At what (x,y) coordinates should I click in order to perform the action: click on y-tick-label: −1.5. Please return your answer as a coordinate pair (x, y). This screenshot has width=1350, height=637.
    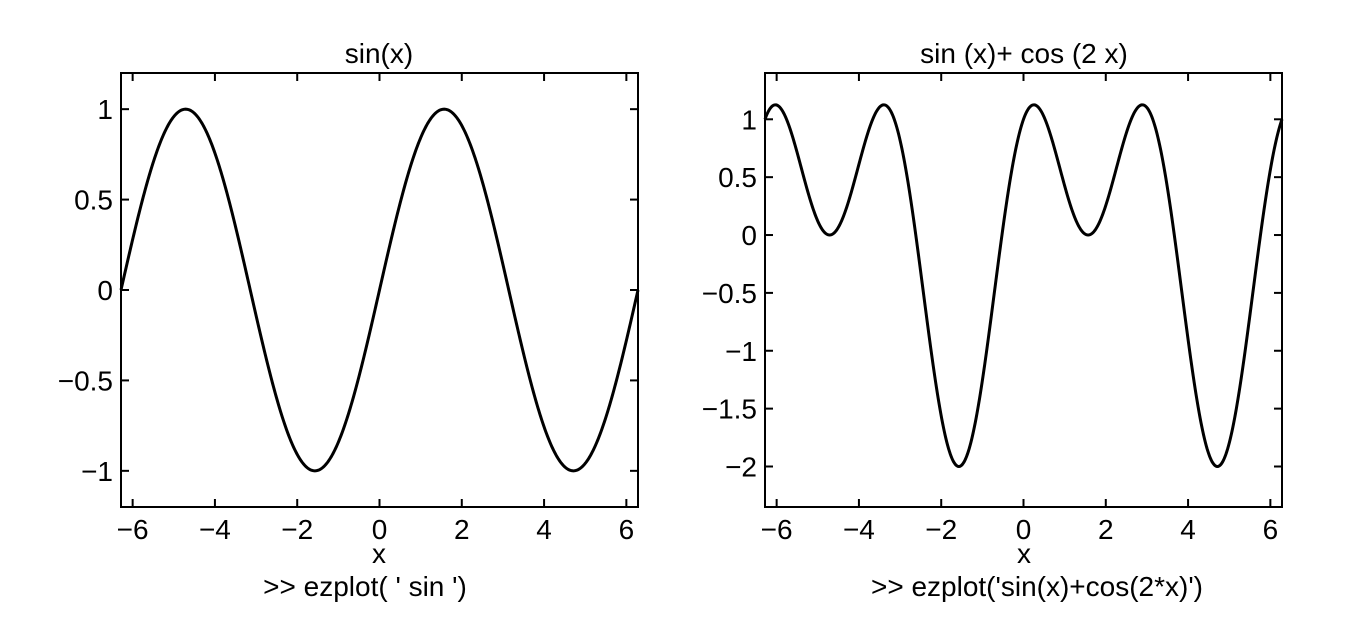
    Looking at the image, I should click on (729, 409).